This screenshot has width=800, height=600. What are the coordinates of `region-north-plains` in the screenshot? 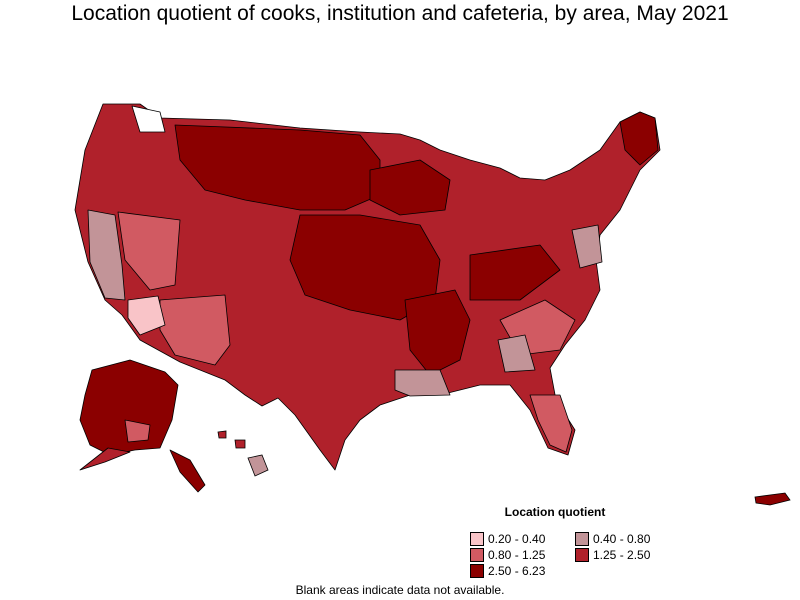 It's located at (277, 167).